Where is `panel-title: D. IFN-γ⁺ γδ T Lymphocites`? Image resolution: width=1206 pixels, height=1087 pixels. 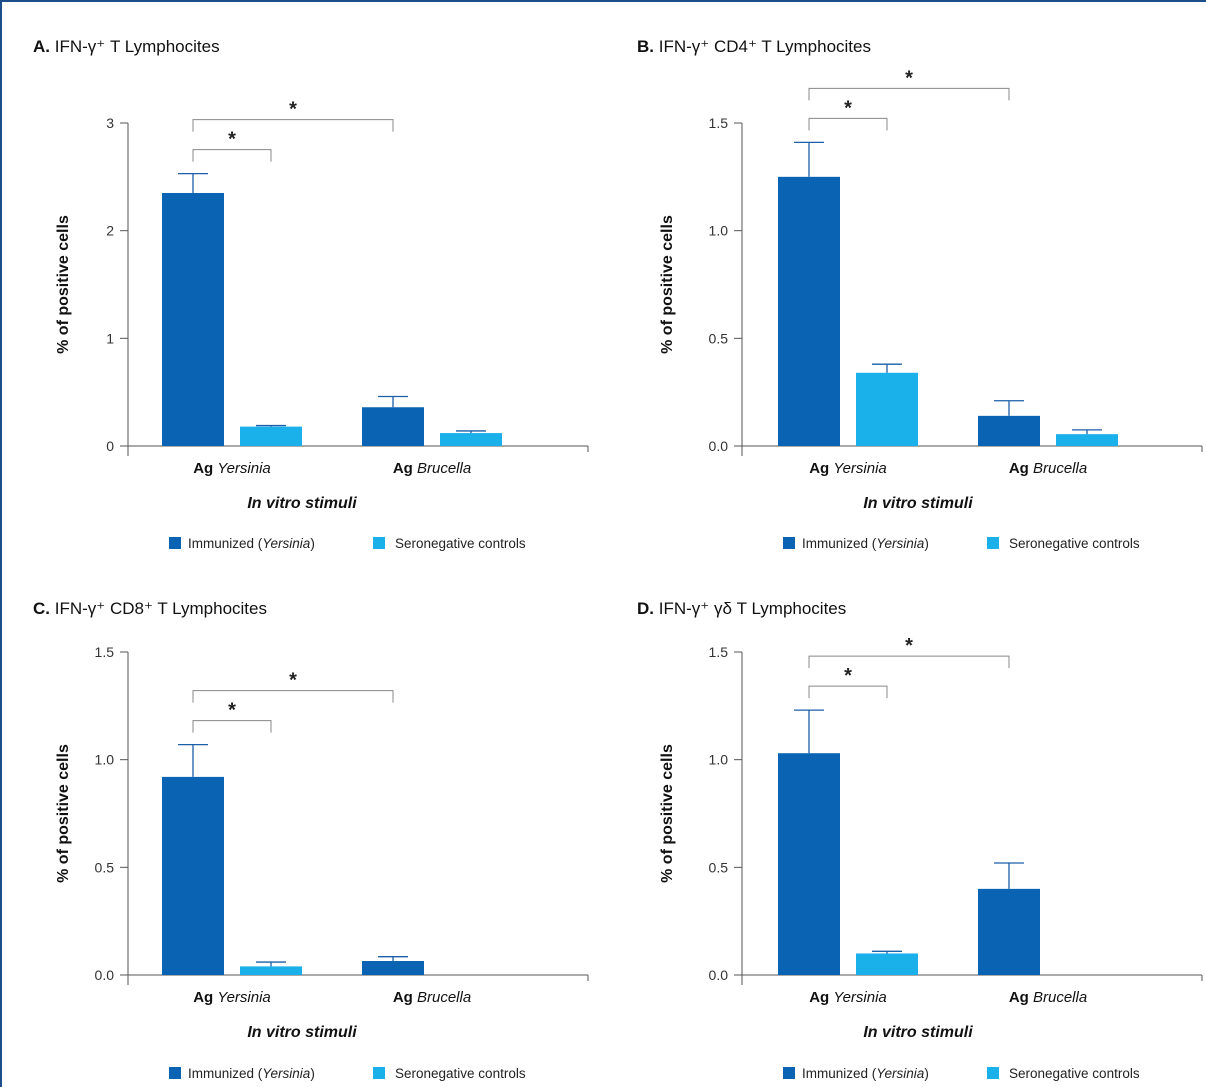
panel-title: D. IFN-γ⁺ γδ T Lymphocites is located at coordinates (741, 608).